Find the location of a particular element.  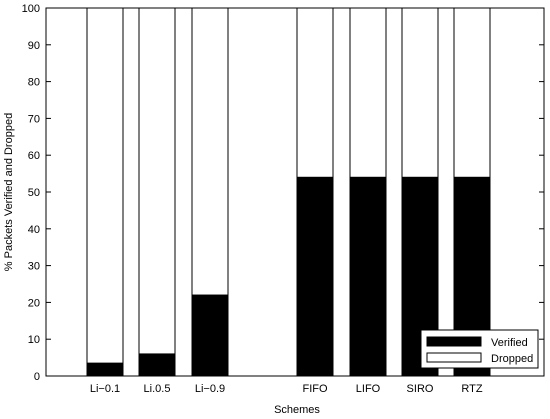

y-tick-label: 50 is located at coordinates (34, 193).